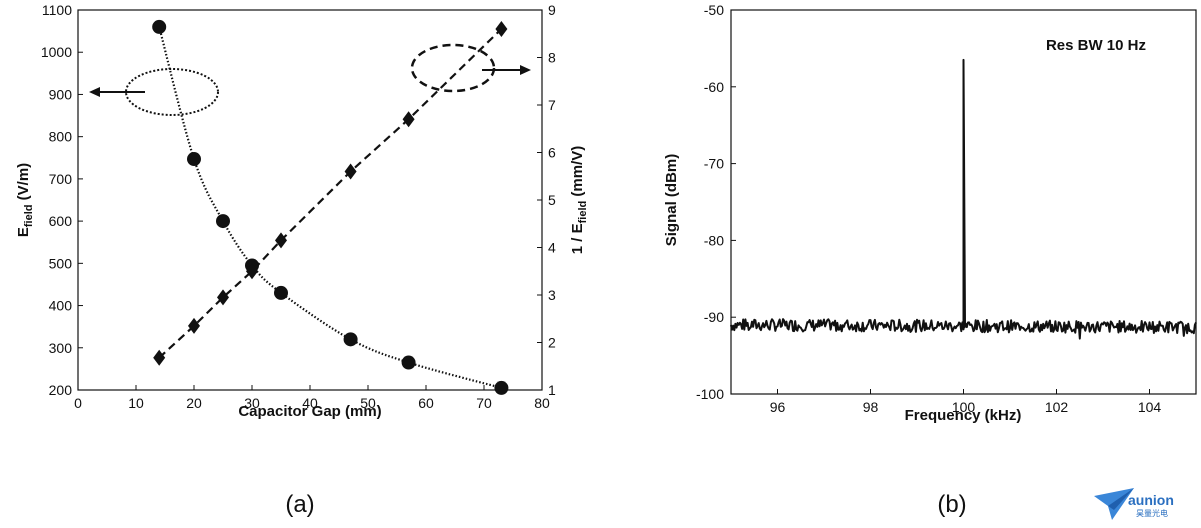  What do you see at coordinates (136, 403) in the screenshot?
I see `x-tick-label: 10` at bounding box center [136, 403].